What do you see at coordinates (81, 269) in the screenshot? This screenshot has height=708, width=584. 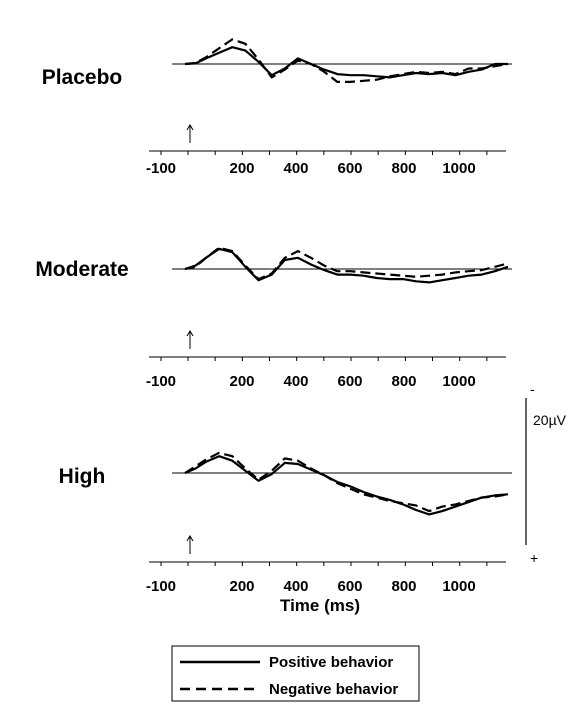 I see `panel-label: Moderate` at bounding box center [81, 269].